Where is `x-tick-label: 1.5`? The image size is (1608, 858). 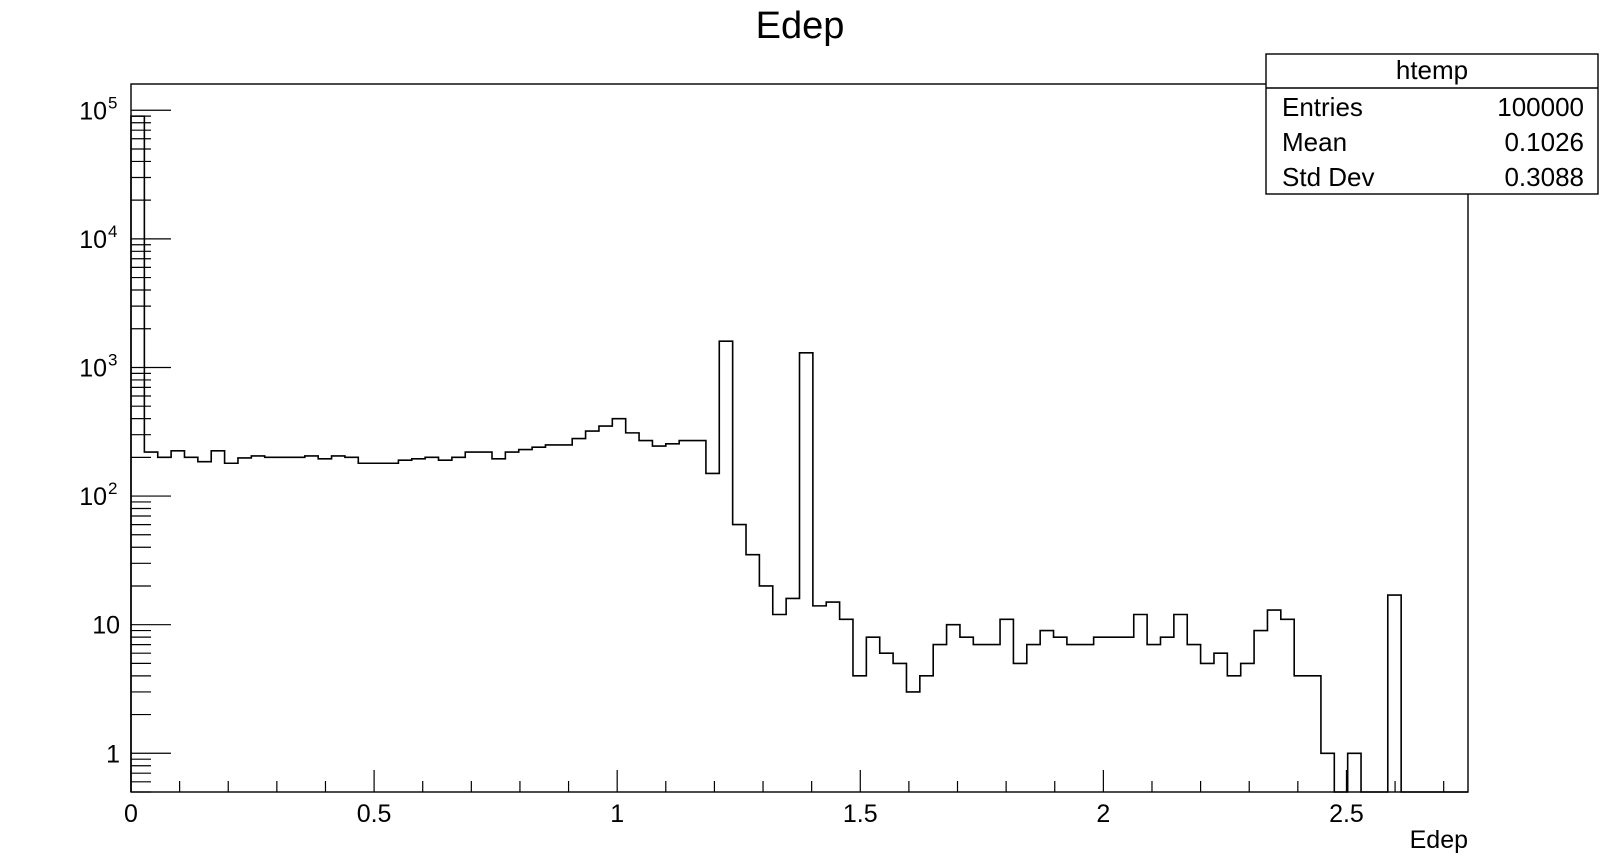
x-tick-label: 1.5 is located at coordinates (860, 814).